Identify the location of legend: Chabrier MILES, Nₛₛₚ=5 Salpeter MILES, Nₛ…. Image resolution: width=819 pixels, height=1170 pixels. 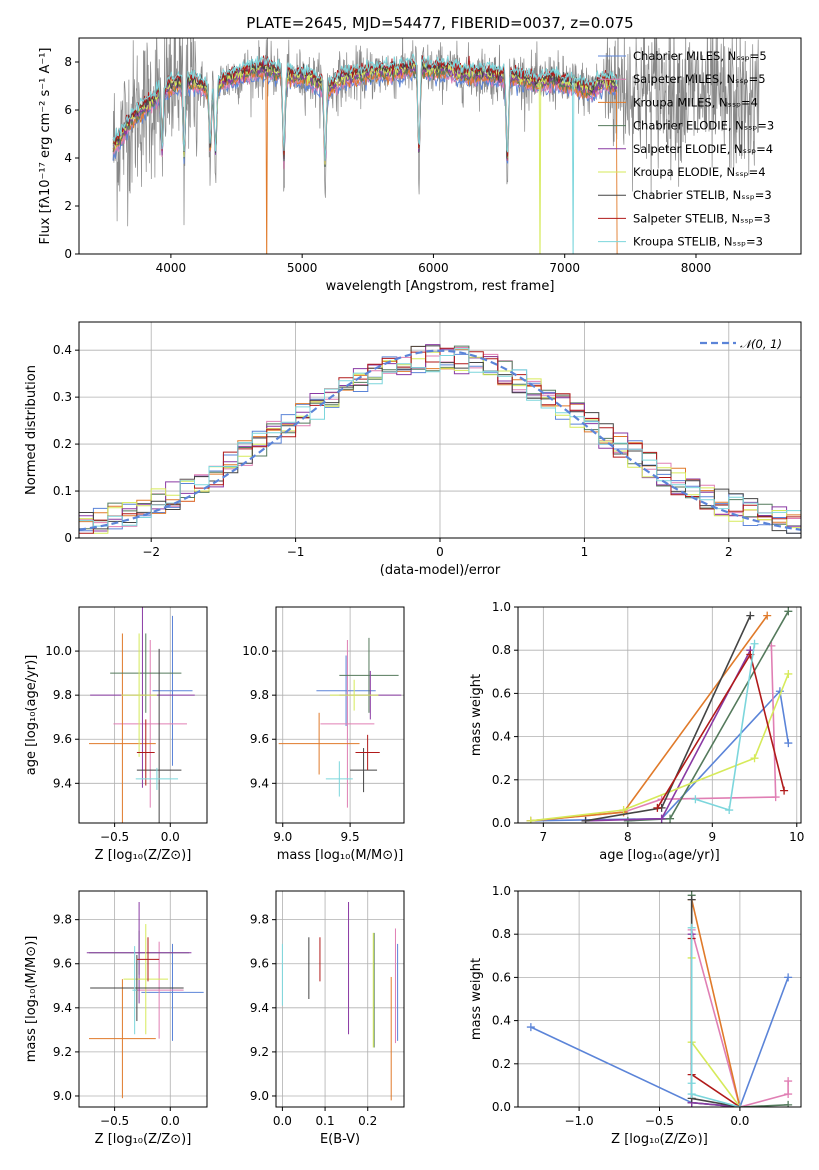
(686, 149).